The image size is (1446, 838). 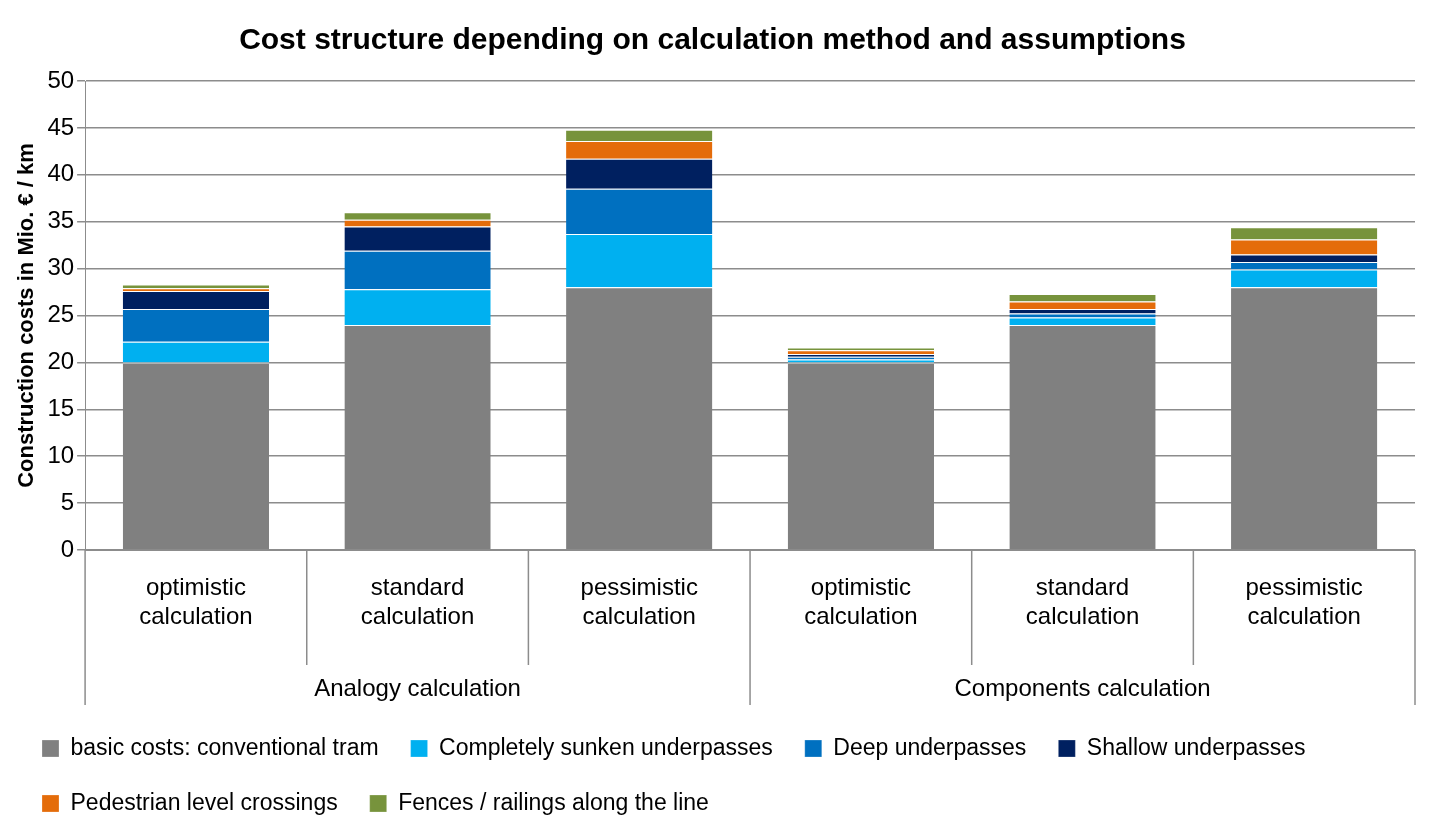 What do you see at coordinates (930, 746) in the screenshot?
I see `legend-label: Deep underpasses` at bounding box center [930, 746].